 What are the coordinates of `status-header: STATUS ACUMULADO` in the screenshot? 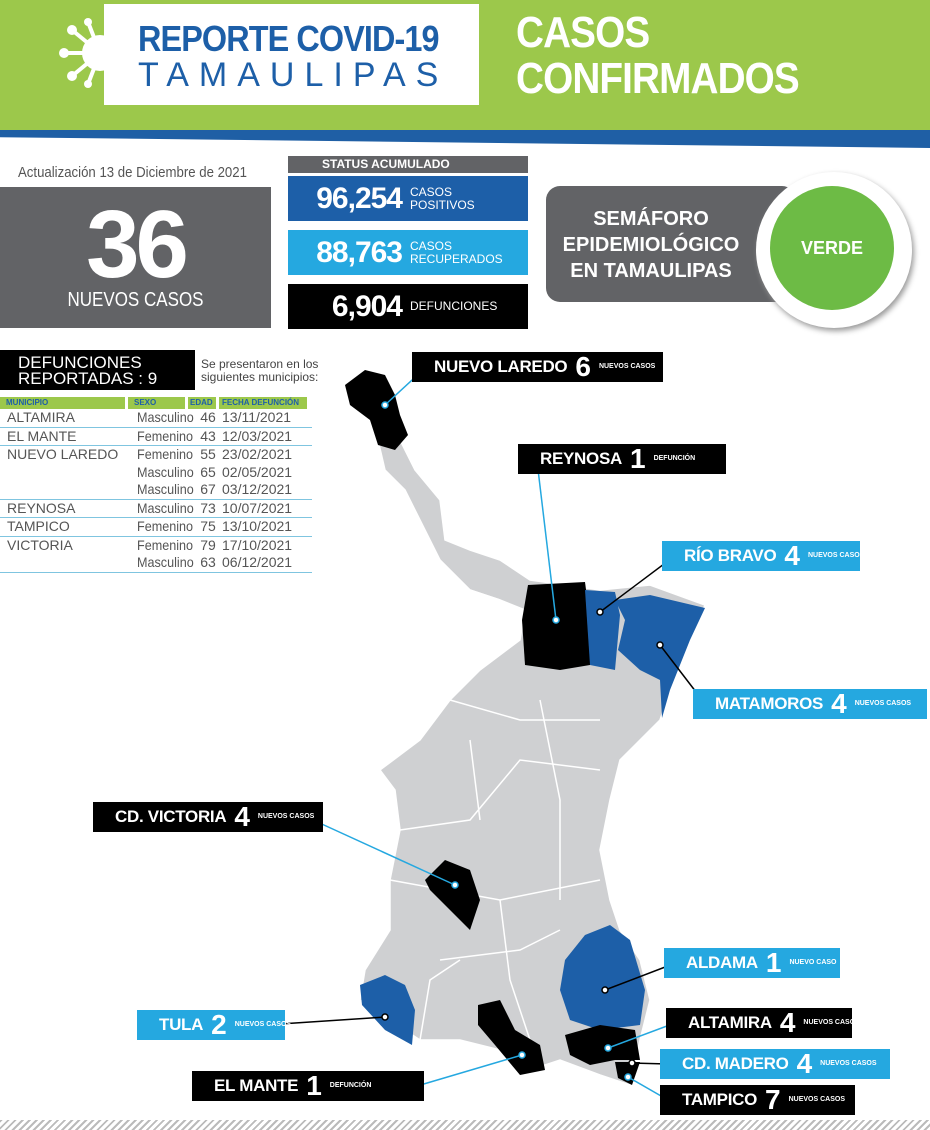 It's located at (408, 164).